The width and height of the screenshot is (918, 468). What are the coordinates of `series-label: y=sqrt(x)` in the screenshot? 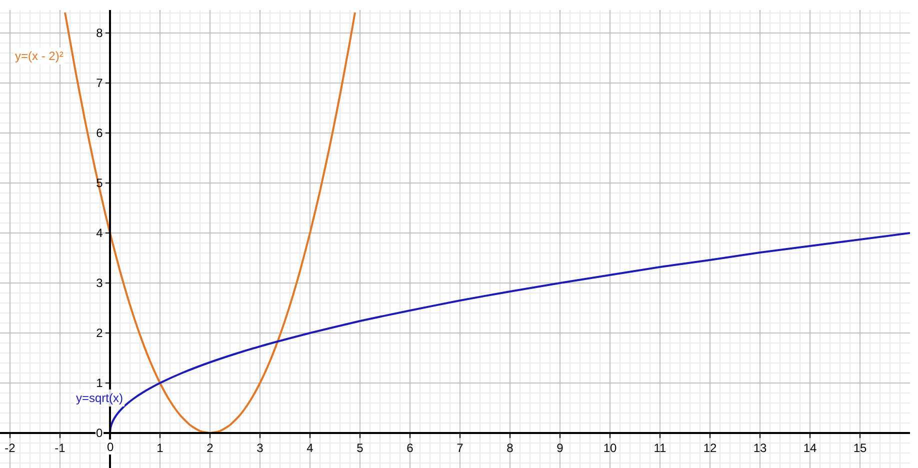 It's located at (100, 398).